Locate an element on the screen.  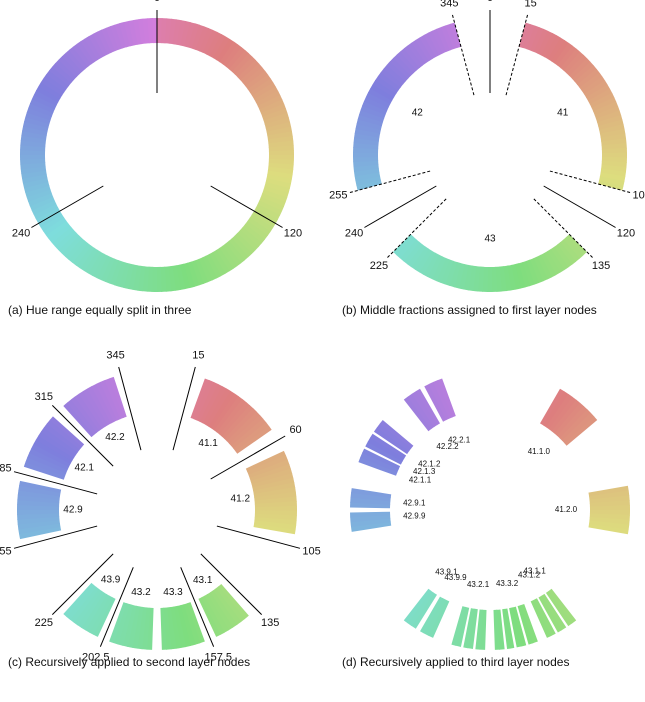
segment-label: 43.3.2 is located at coordinates (507, 583).